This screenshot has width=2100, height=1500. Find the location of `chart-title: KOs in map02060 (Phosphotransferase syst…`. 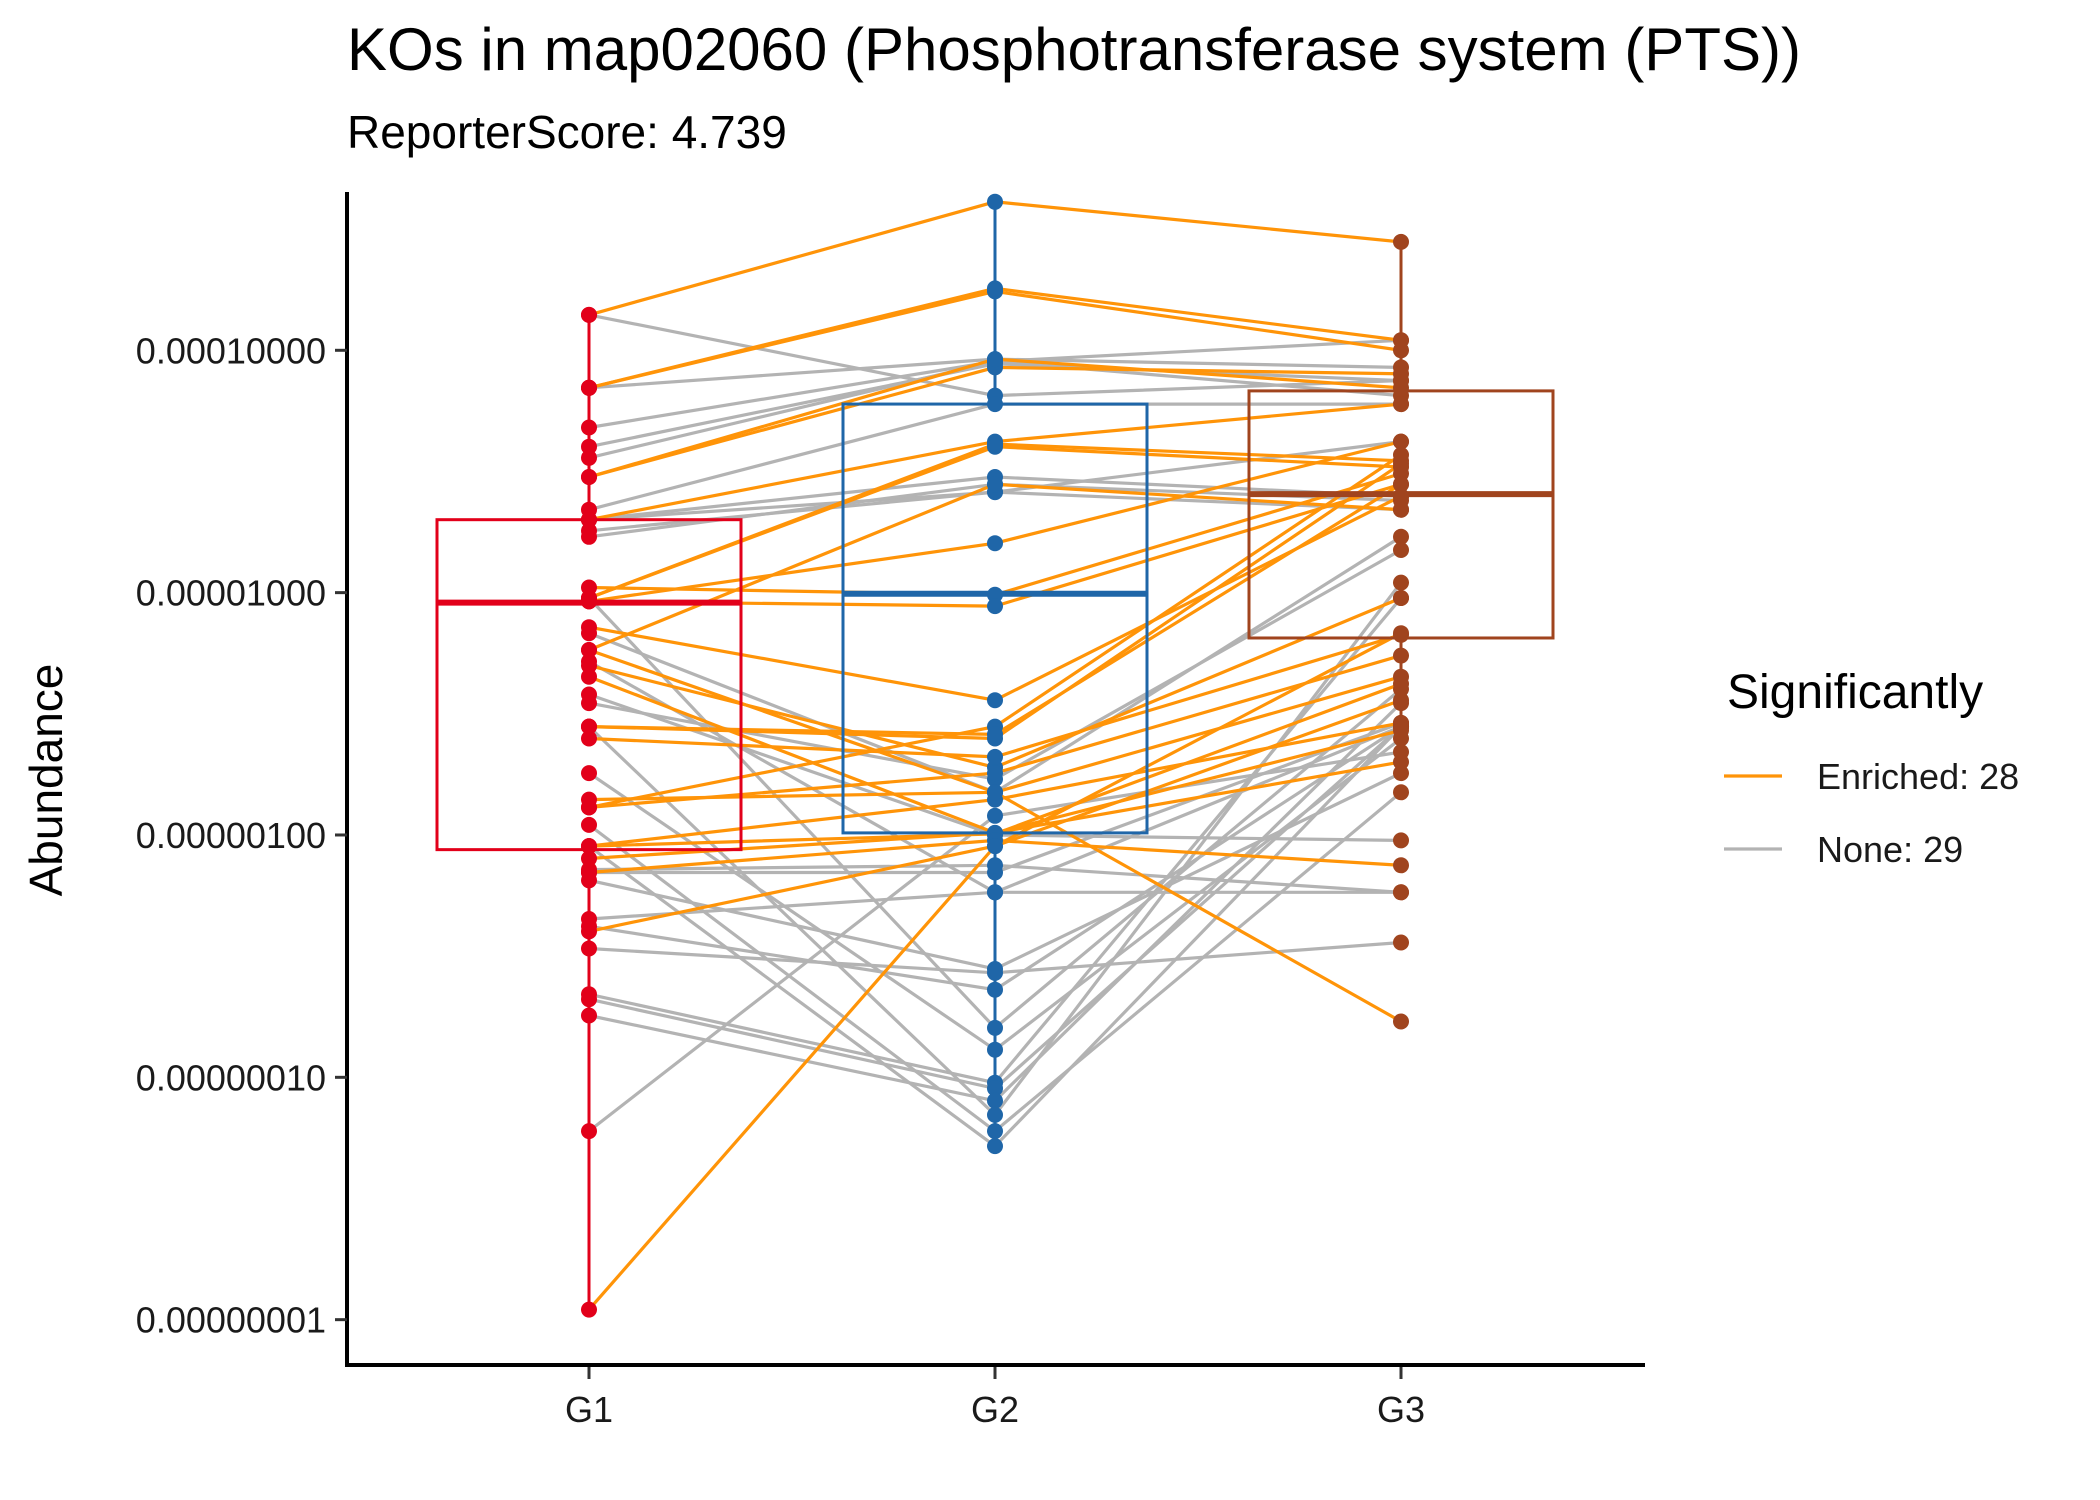

chart-title: KOs in map02060 (Phosphotransferase syst… is located at coordinates (1074, 49).